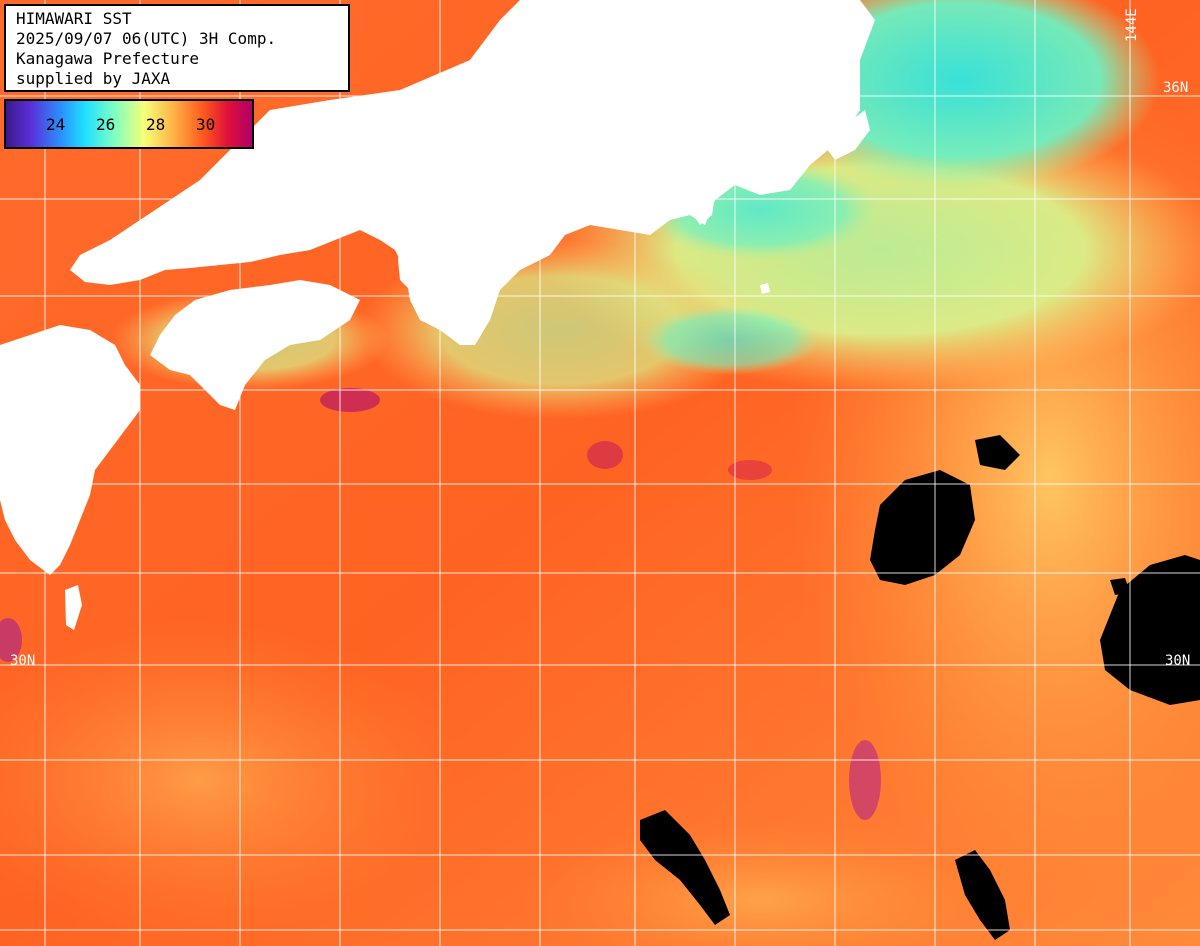 The width and height of the screenshot is (1200, 946). I want to click on cyan-offshore-patch, so click(730, 340).